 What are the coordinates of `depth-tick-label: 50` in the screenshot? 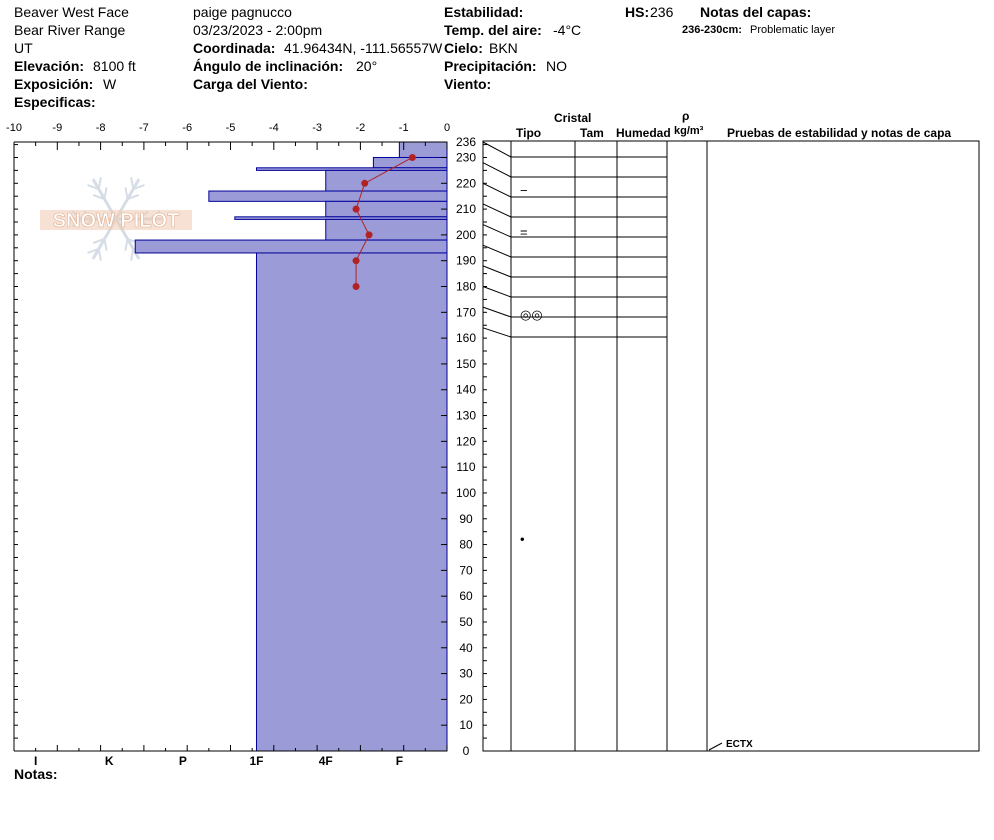 It's located at (466, 622).